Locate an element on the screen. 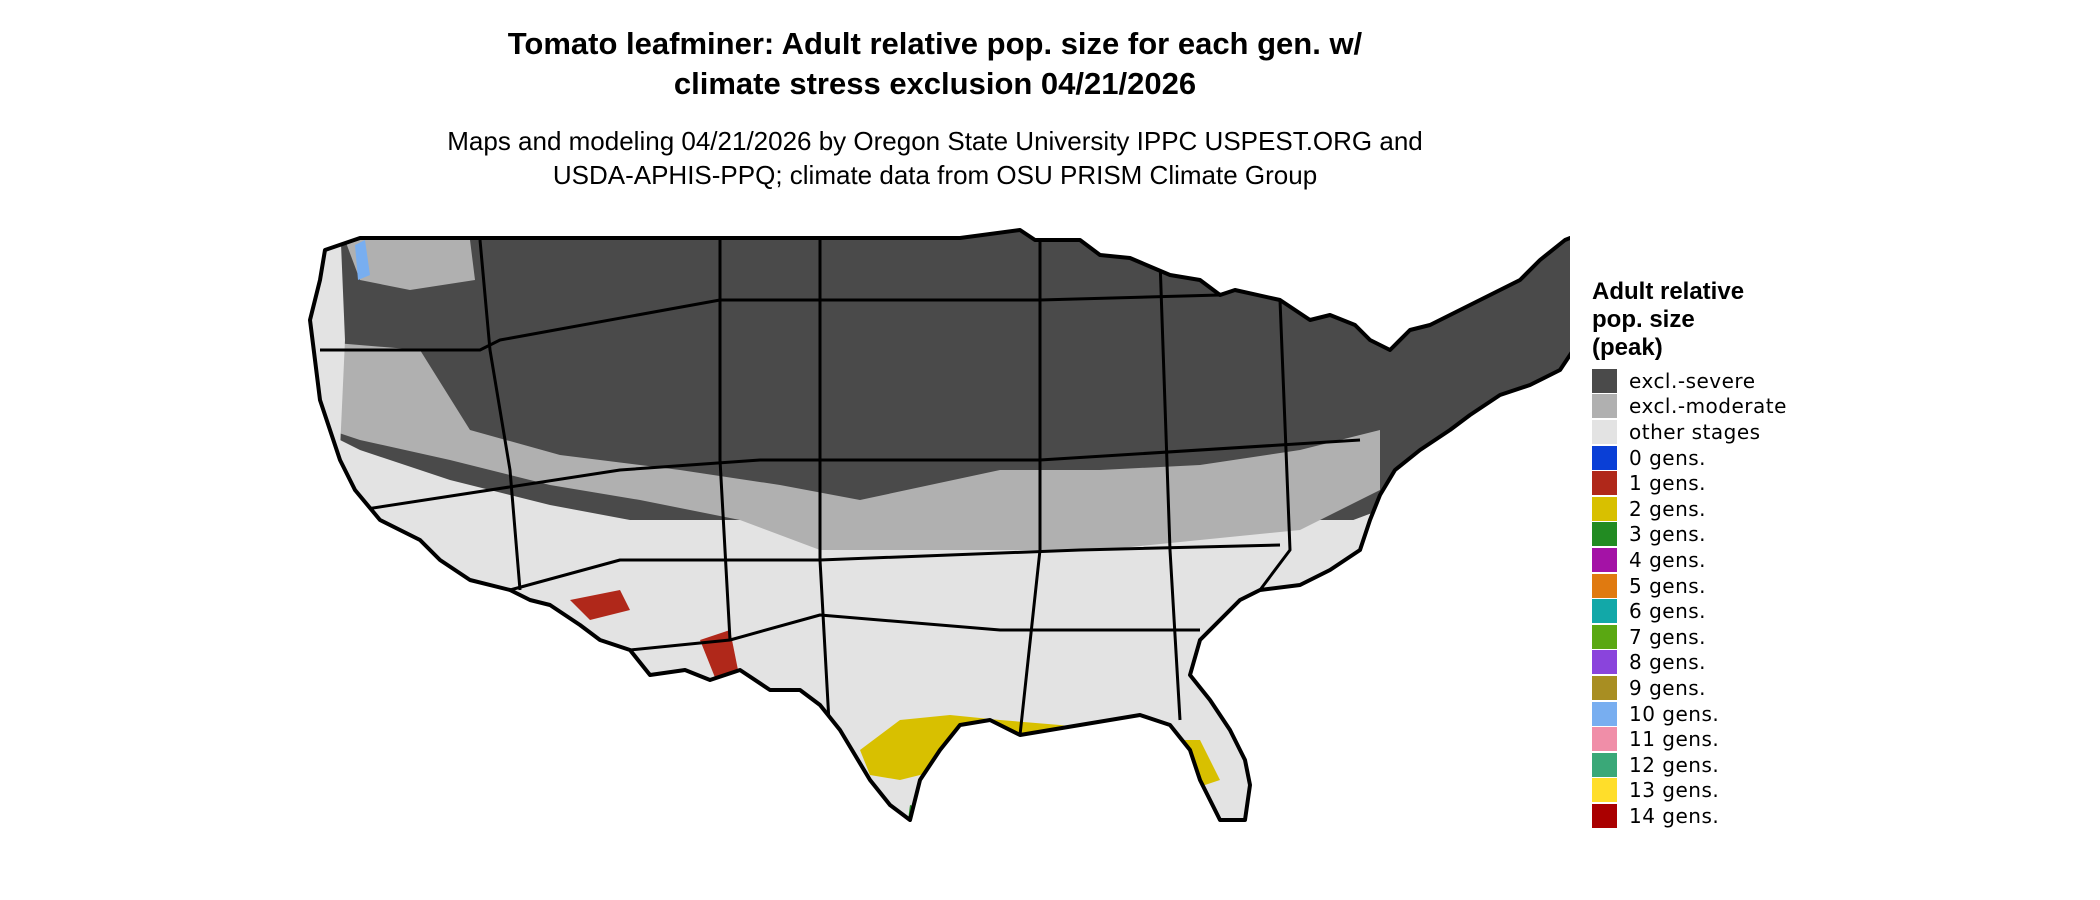  legend-item: 9 gens. is located at coordinates (1689, 688).